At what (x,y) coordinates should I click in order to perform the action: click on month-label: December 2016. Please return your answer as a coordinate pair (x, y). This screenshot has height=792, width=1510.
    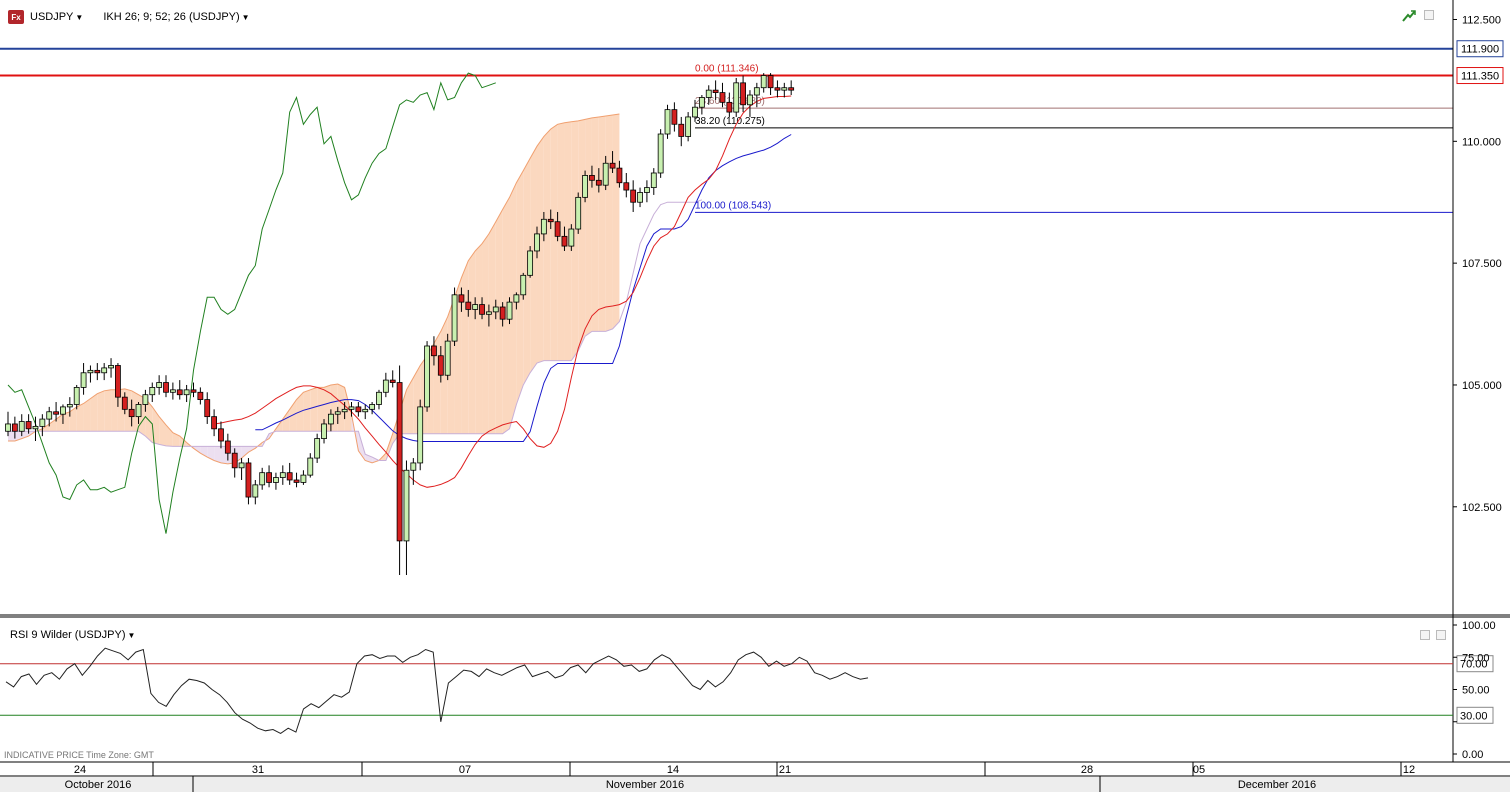
    Looking at the image, I should click on (1277, 785).